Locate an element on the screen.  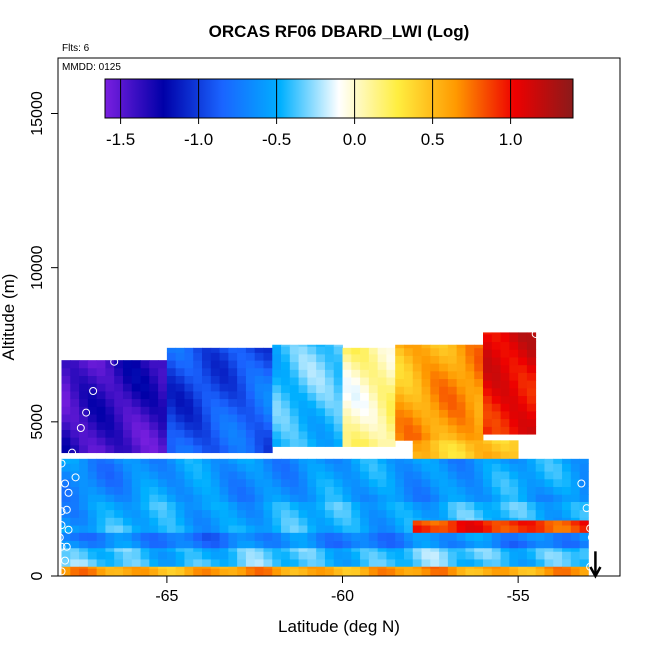
date-annotation: MMDD: 0125 is located at coordinates (91, 67).